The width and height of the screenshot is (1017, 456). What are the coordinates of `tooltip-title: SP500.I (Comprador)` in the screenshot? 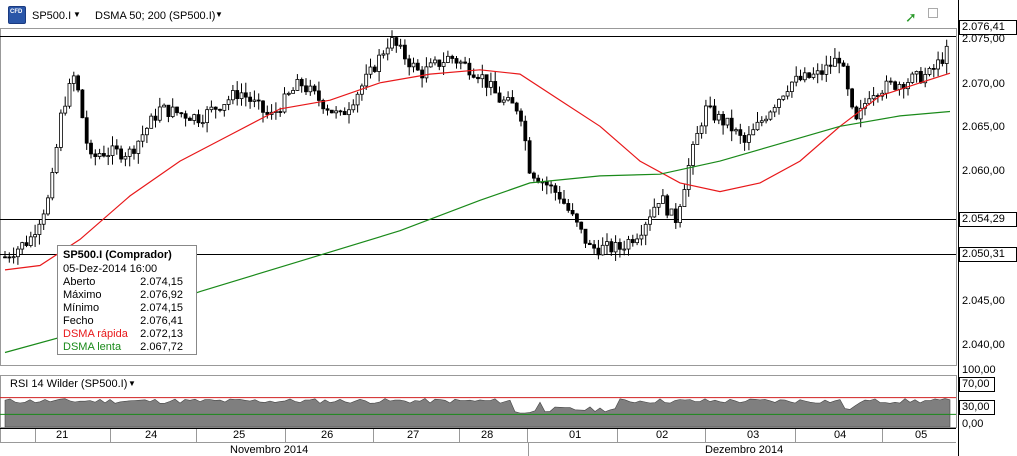 It's located at (117, 255).